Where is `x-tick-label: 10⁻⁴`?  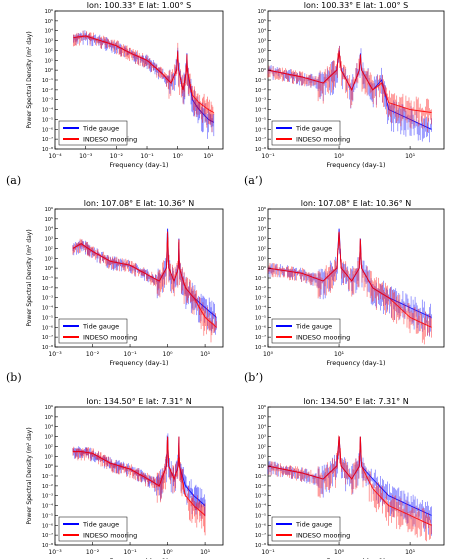
x-tick-label: 10⁻⁴ is located at coordinates (55, 156).